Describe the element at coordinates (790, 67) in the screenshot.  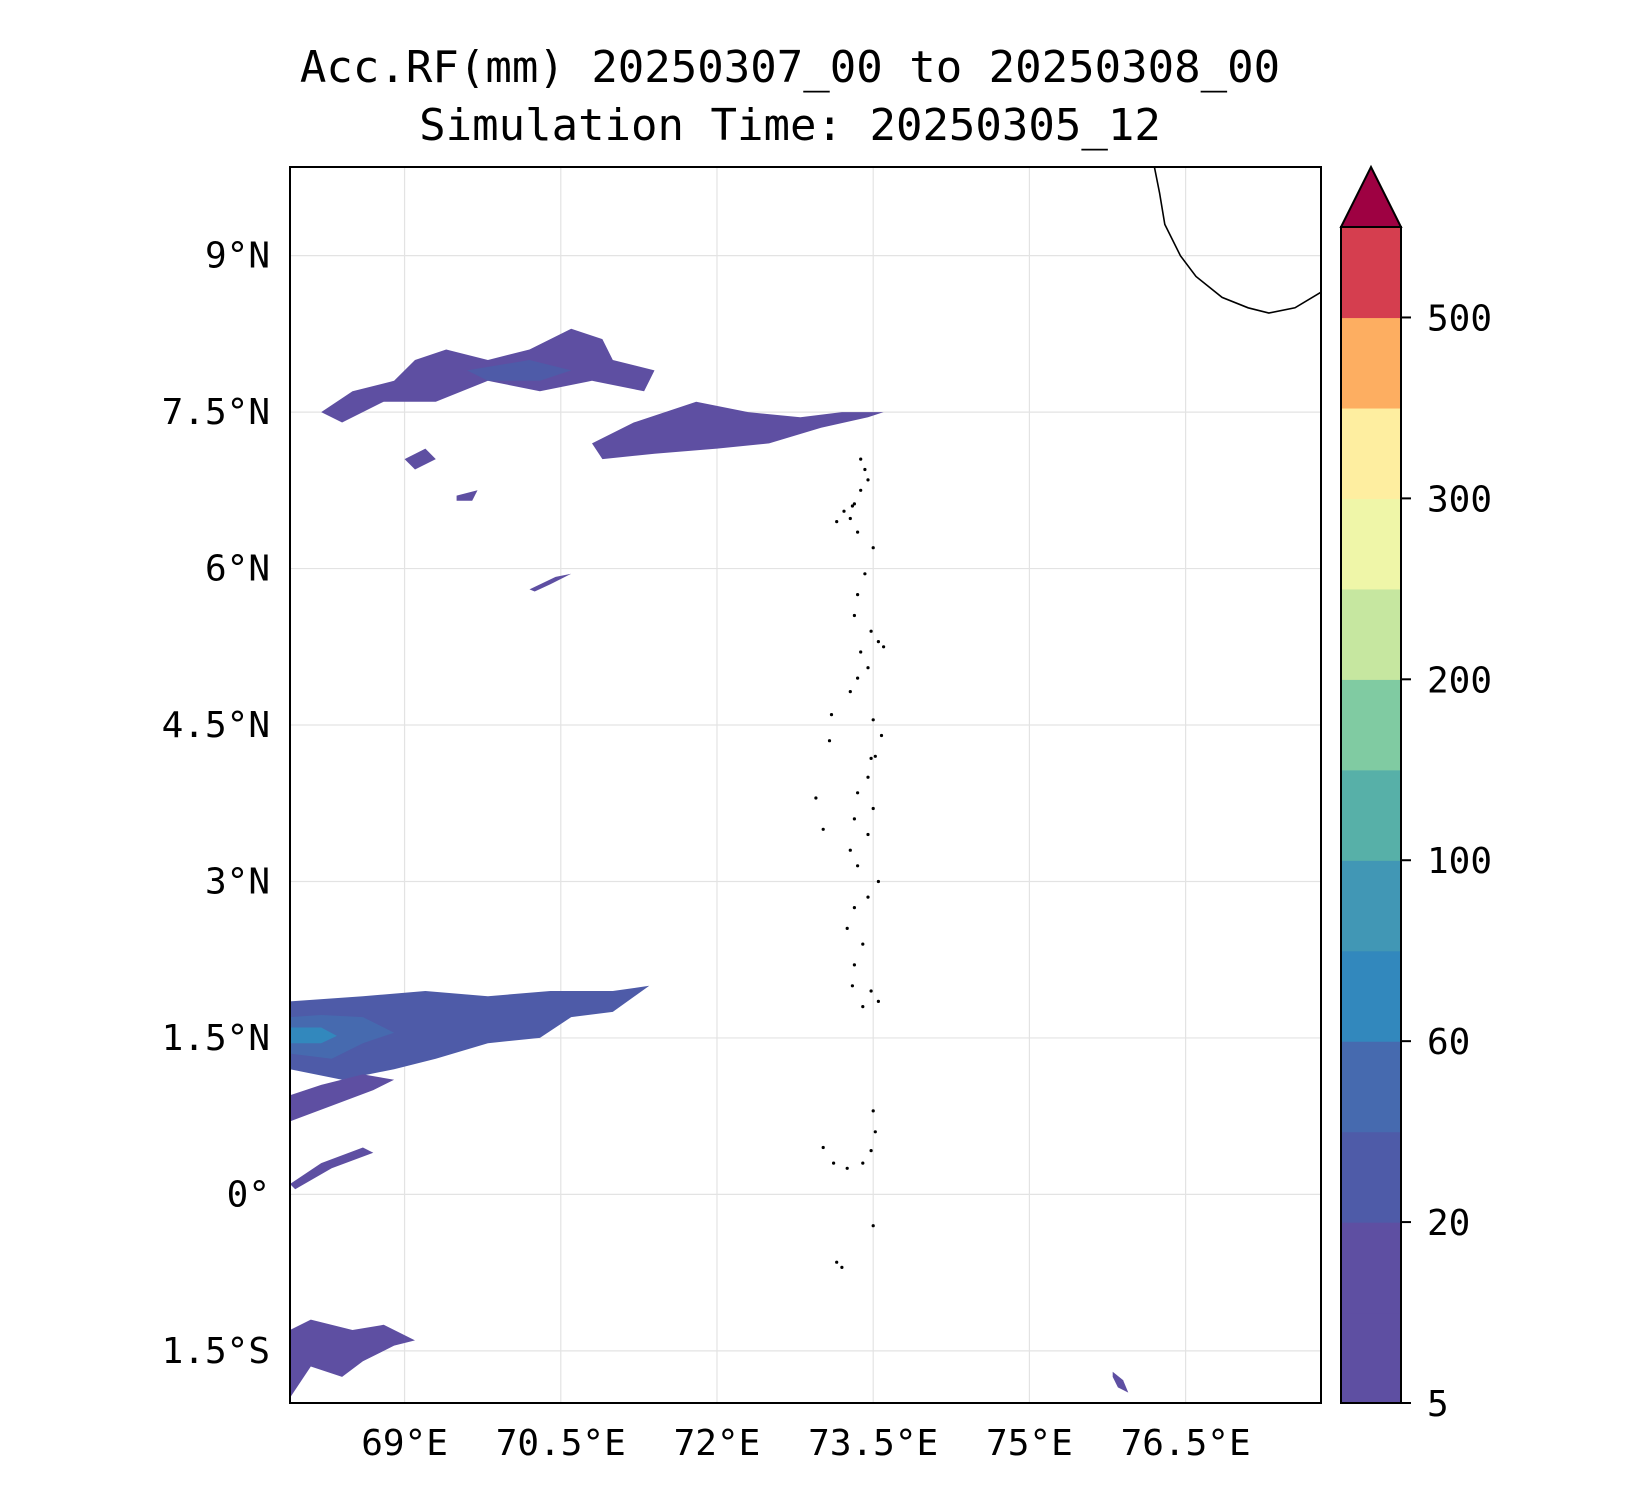
I see `chart-title: Acc.RF(mm) 20250307_00 to 20250308_00` at that location.